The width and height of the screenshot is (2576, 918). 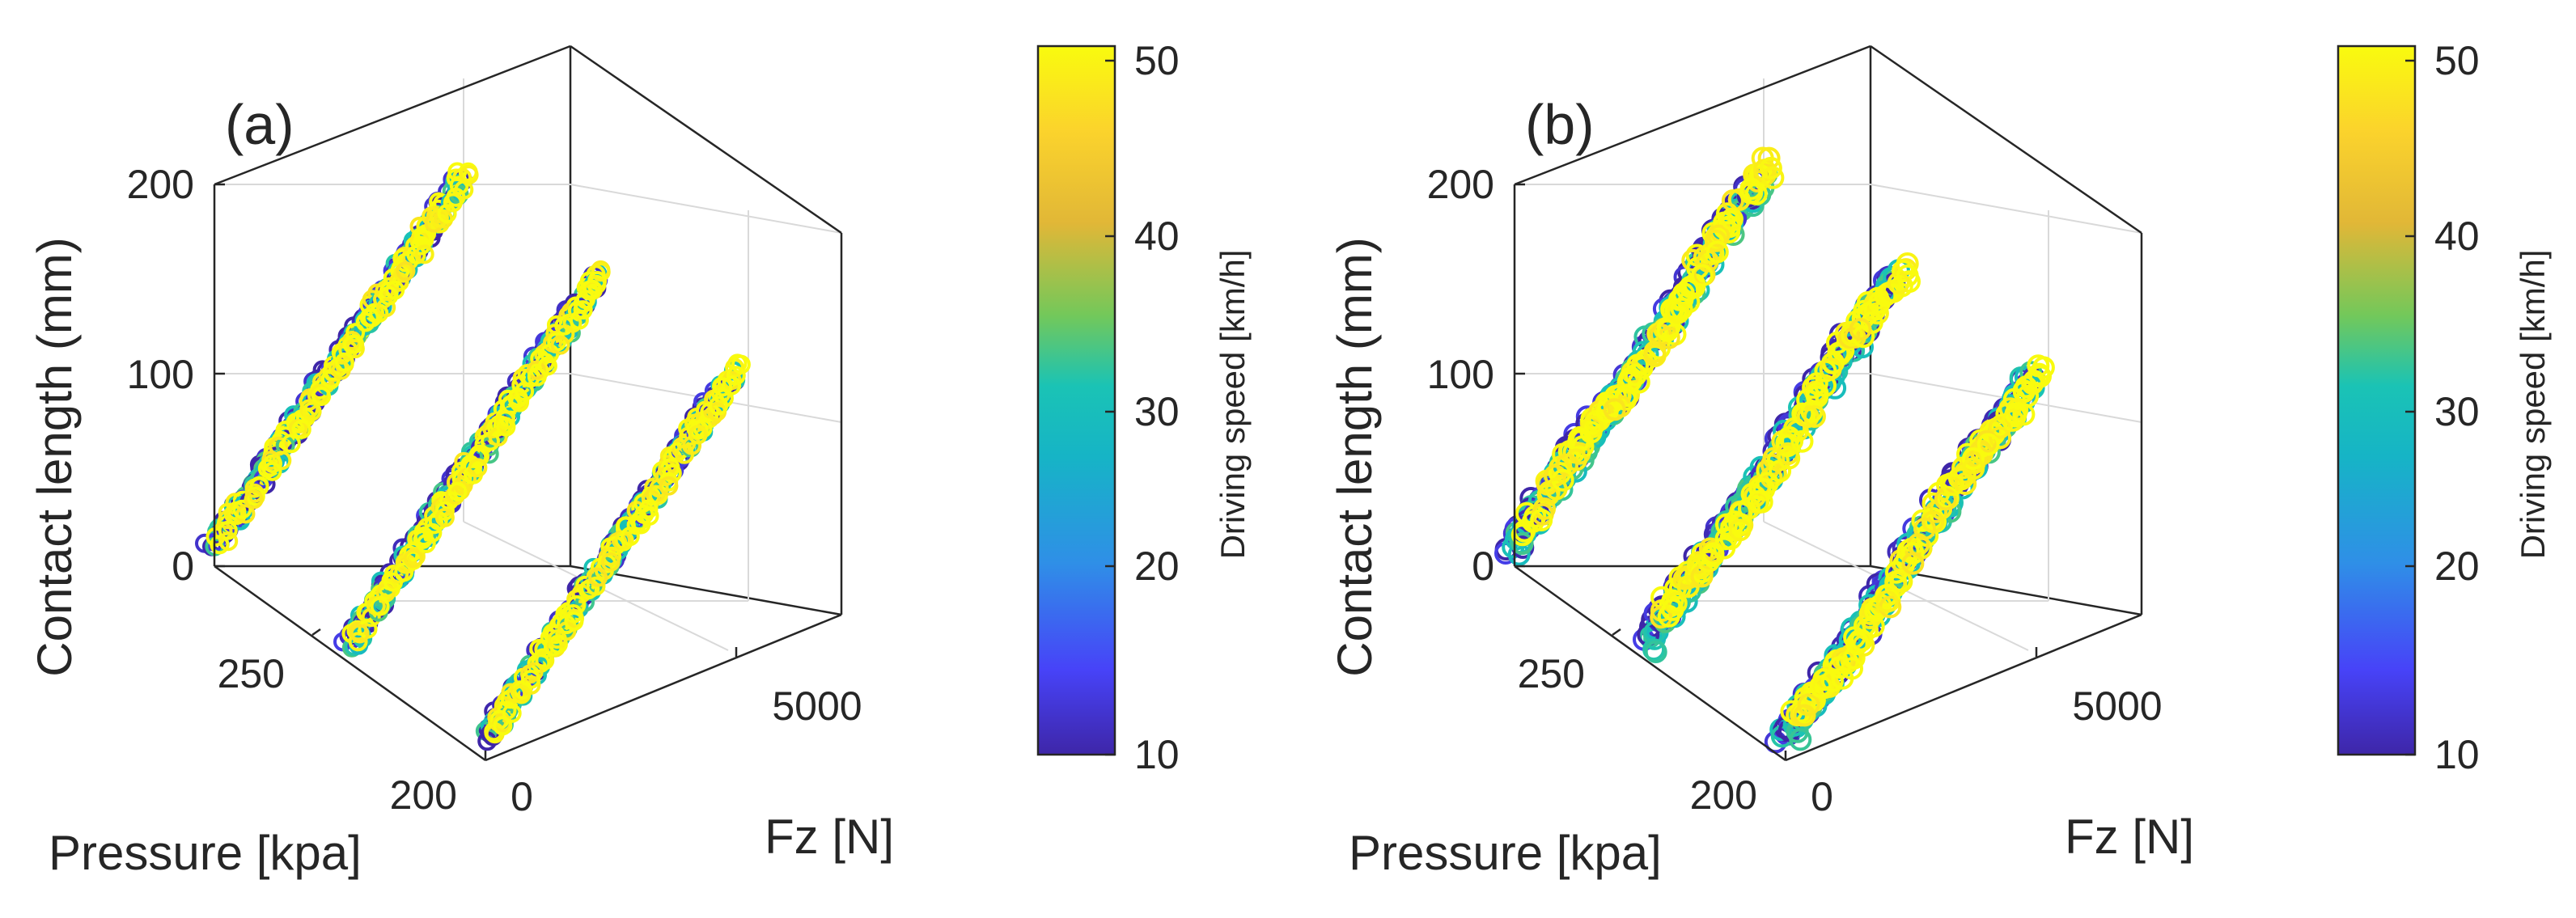 What do you see at coordinates (1157, 566) in the screenshot?
I see `colorbar-tick-label-20: 20` at bounding box center [1157, 566].